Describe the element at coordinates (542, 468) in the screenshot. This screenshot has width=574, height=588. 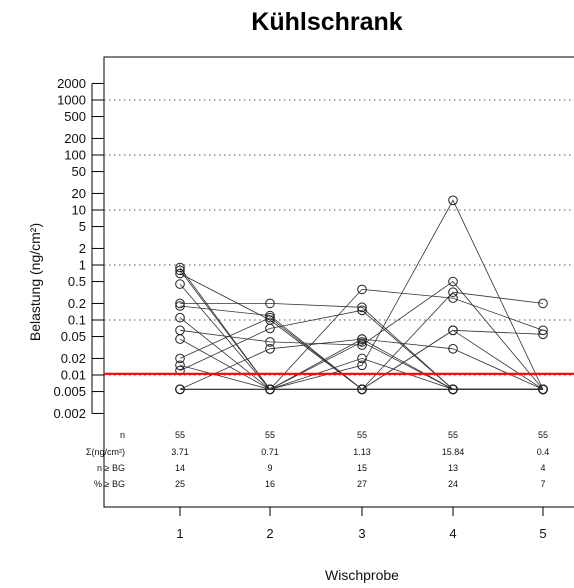
I see `table-cell: 4` at that location.